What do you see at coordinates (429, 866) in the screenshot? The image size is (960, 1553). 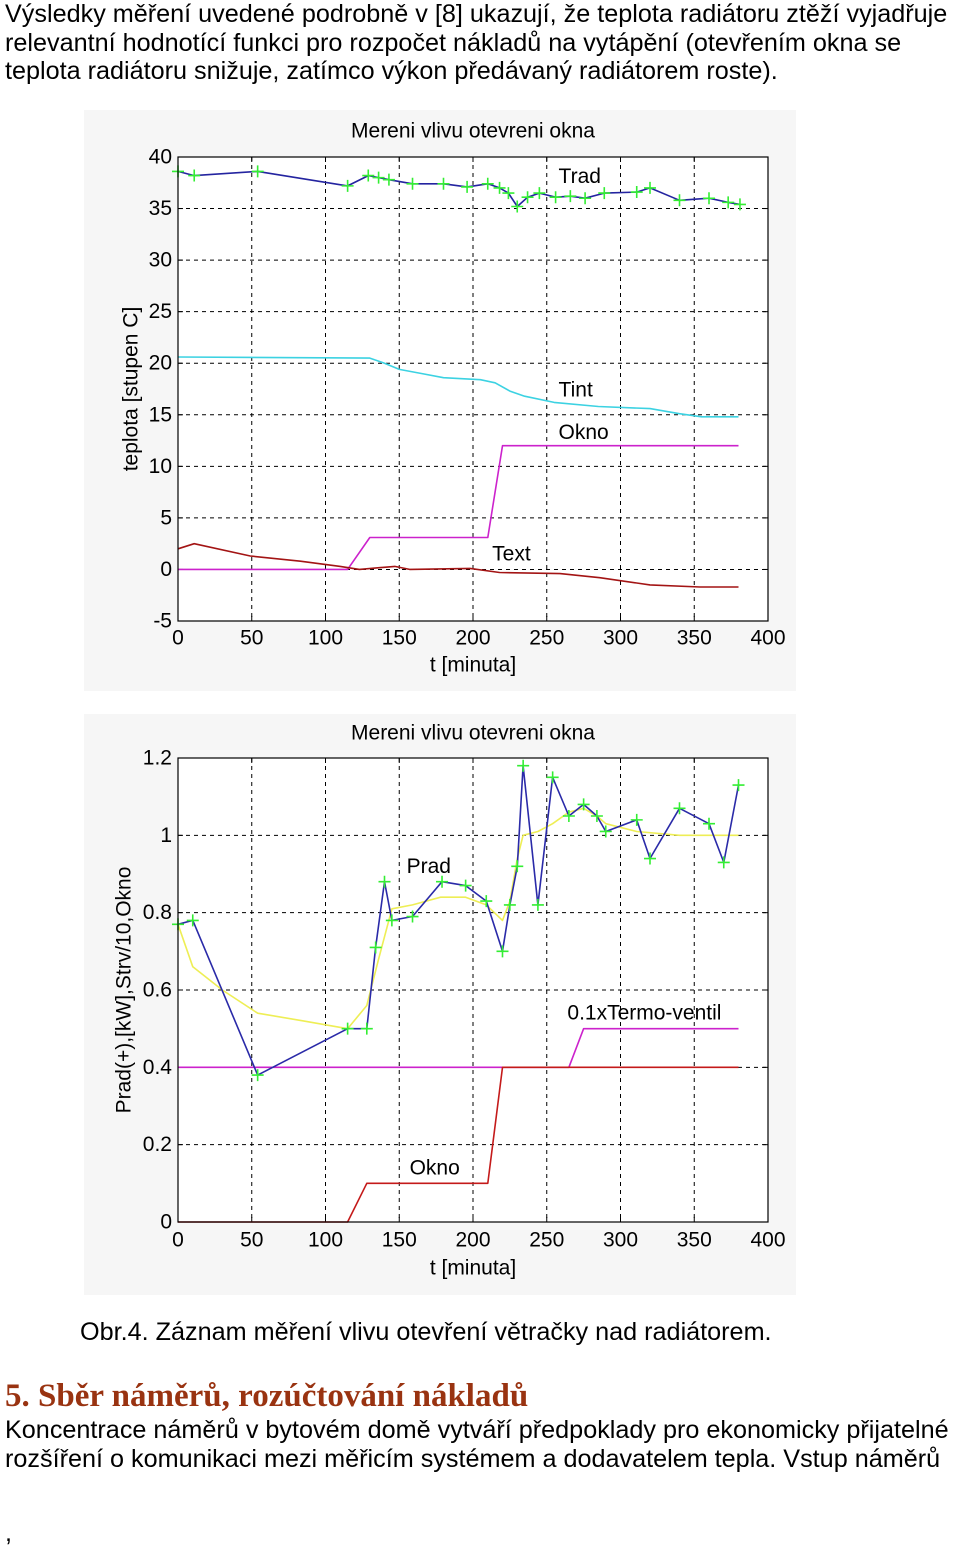 I see `series-label-prad: Prad` at bounding box center [429, 866].